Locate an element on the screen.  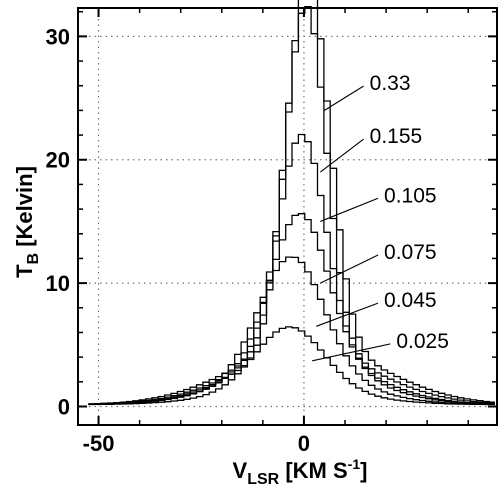
series-annotation: 0.025 is located at coordinates (422, 341).